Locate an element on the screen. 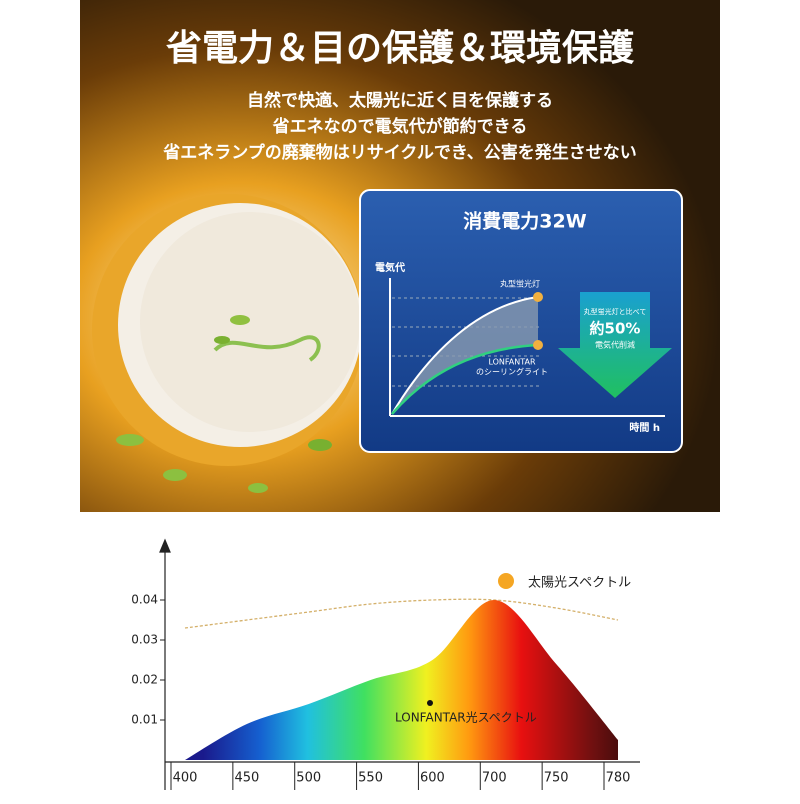 This screenshot has height=804, width=800. x-tick-label: 400 is located at coordinates (185, 778).